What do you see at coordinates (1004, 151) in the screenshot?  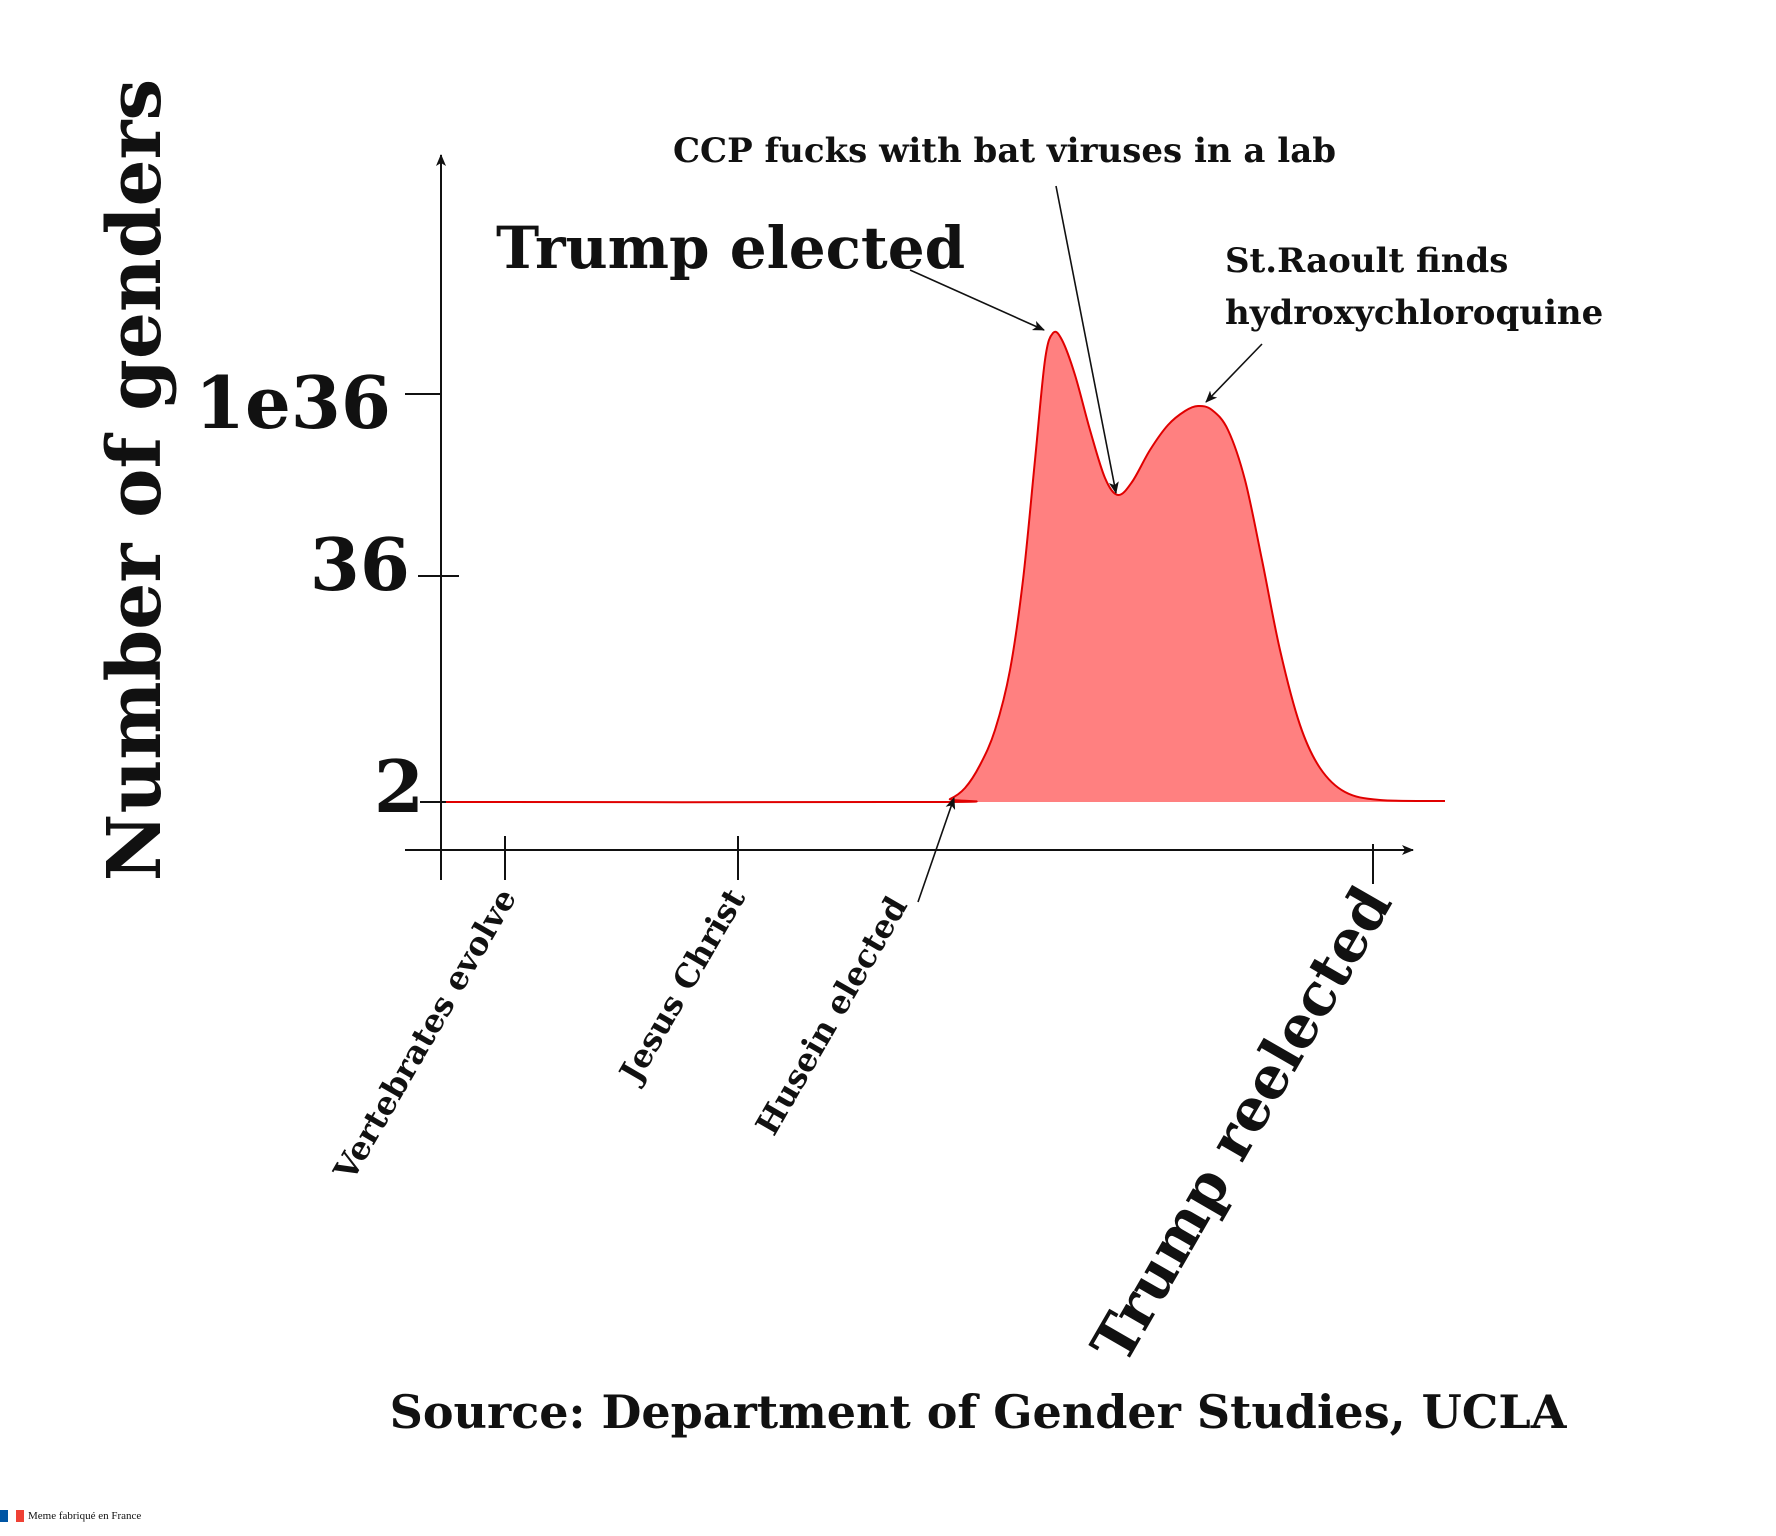 I see `annotation-ccp: CCP fucks with bat viruses in a lab` at bounding box center [1004, 151].